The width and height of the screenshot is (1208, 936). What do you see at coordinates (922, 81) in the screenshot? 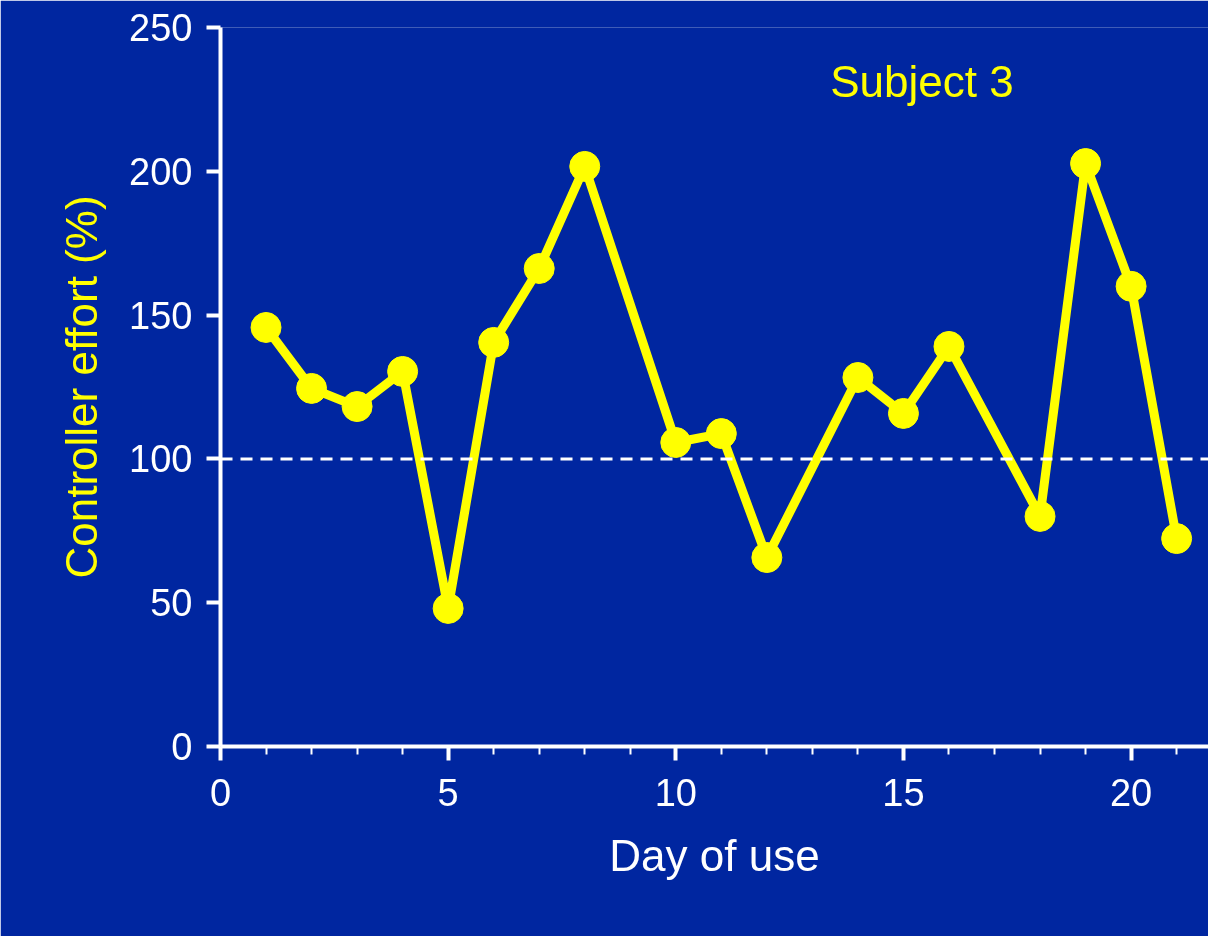
I see `annotation: Subject 3` at bounding box center [922, 81].